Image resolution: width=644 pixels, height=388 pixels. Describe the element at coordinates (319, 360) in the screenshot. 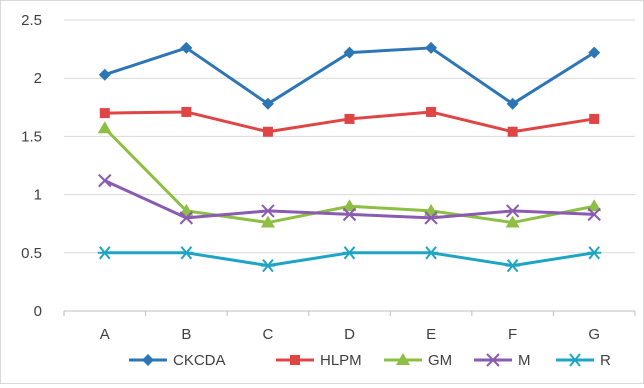

I see `legend-item-hlpm: HLPM` at that location.